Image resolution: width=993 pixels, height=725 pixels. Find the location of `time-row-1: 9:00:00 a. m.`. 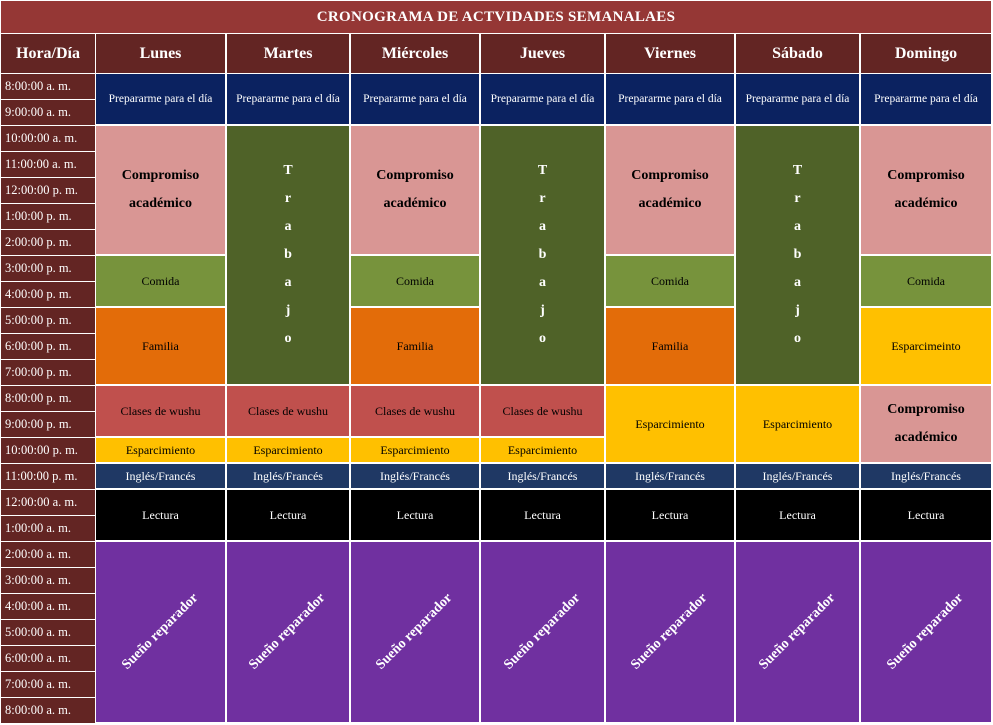

time-row-1: 9:00:00 a. m. is located at coordinates (48, 113).